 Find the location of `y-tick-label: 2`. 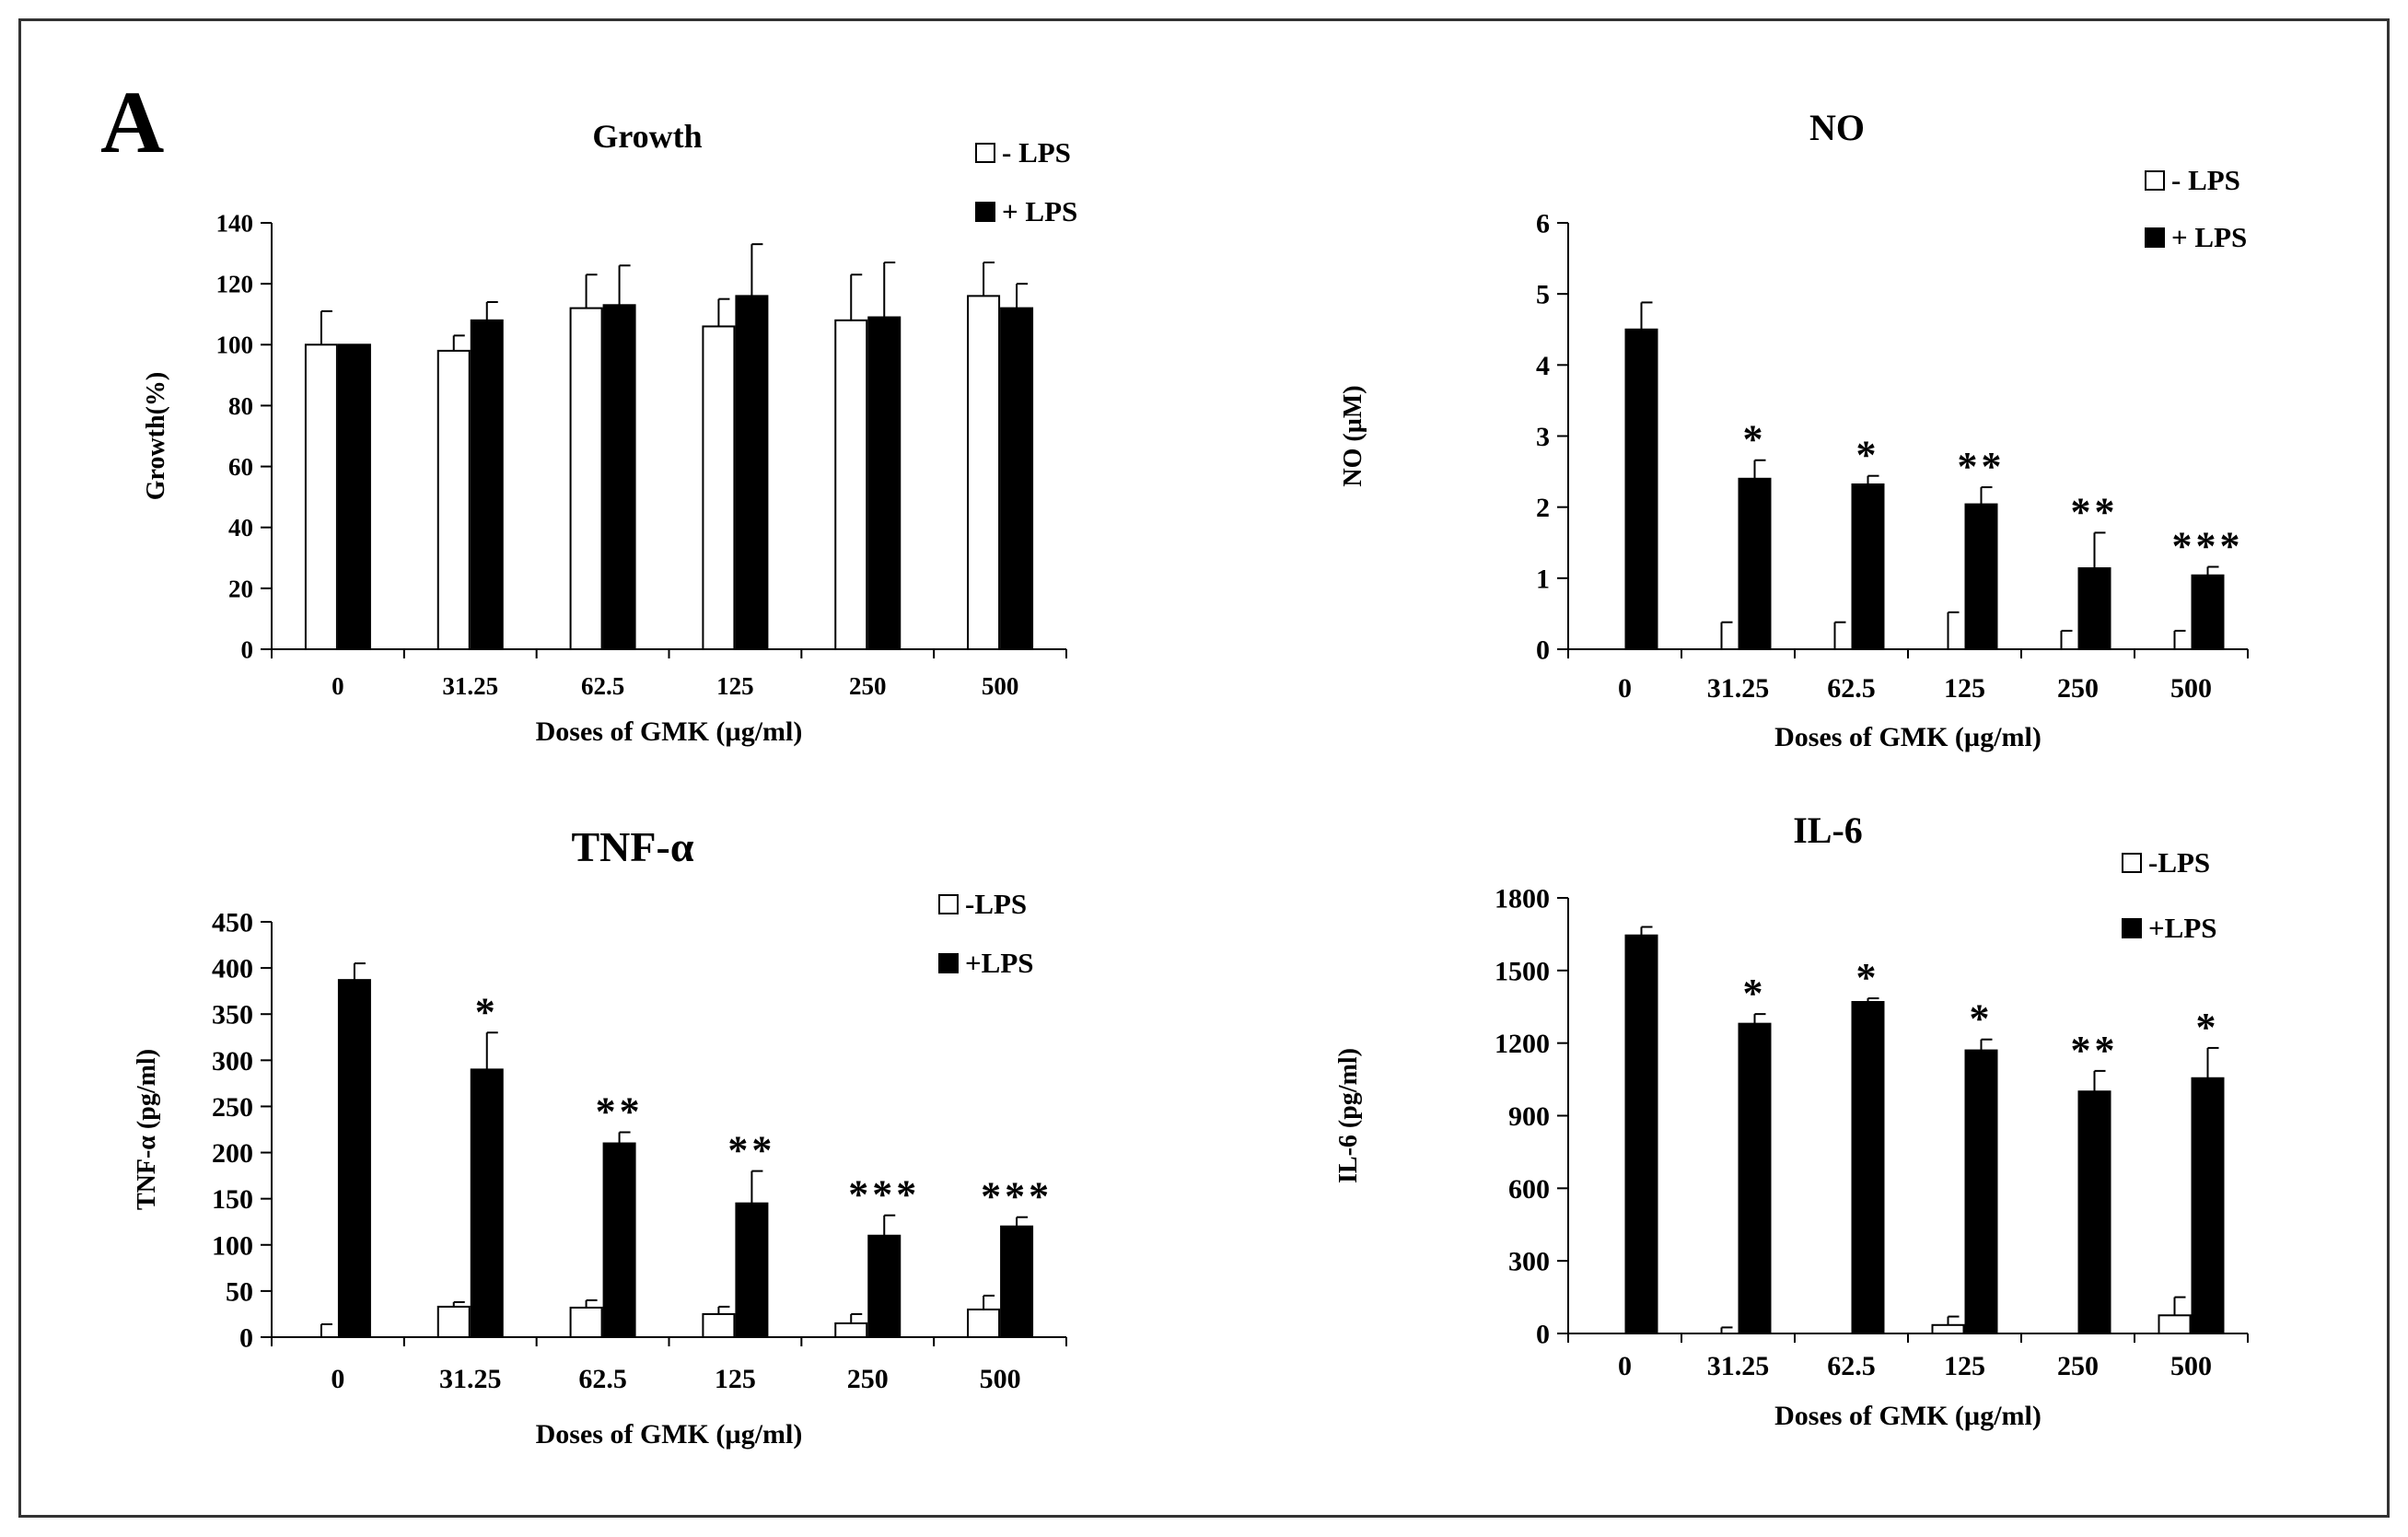

y-tick-label: 2 is located at coordinates (1543, 508).